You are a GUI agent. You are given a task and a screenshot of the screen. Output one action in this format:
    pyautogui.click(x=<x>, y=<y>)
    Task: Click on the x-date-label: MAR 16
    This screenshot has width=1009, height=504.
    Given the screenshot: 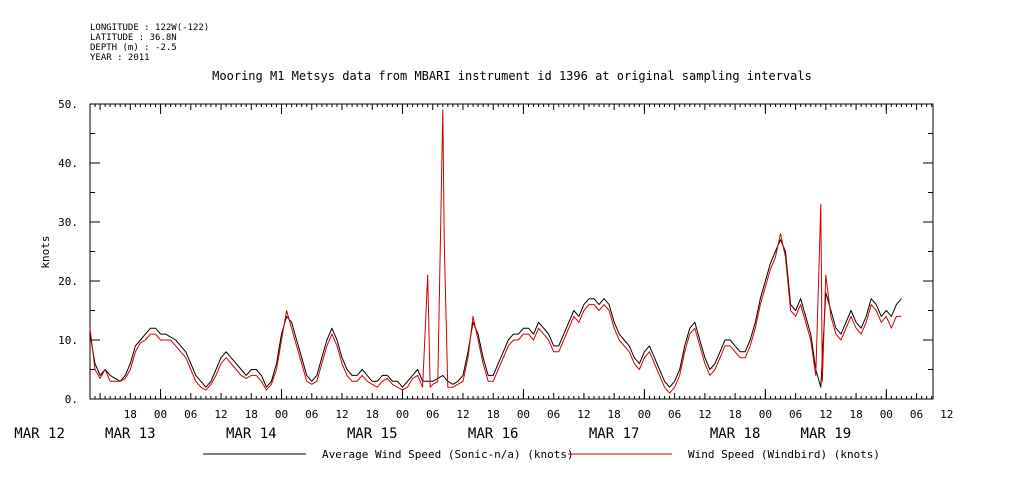 What is the action you would take?
    pyautogui.click(x=493, y=434)
    